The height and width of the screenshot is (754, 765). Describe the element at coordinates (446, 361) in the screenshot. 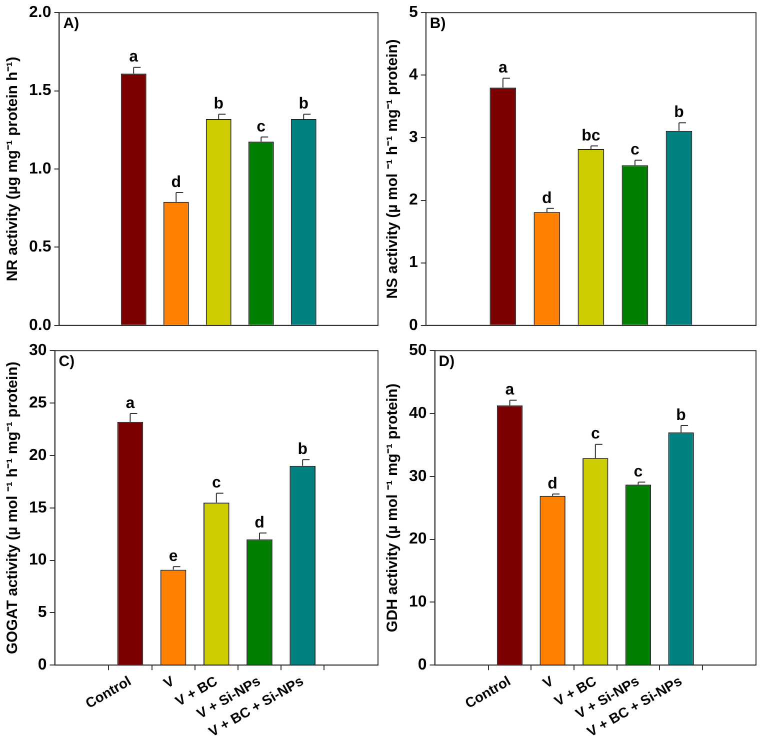

I see `chart-title: D)` at that location.